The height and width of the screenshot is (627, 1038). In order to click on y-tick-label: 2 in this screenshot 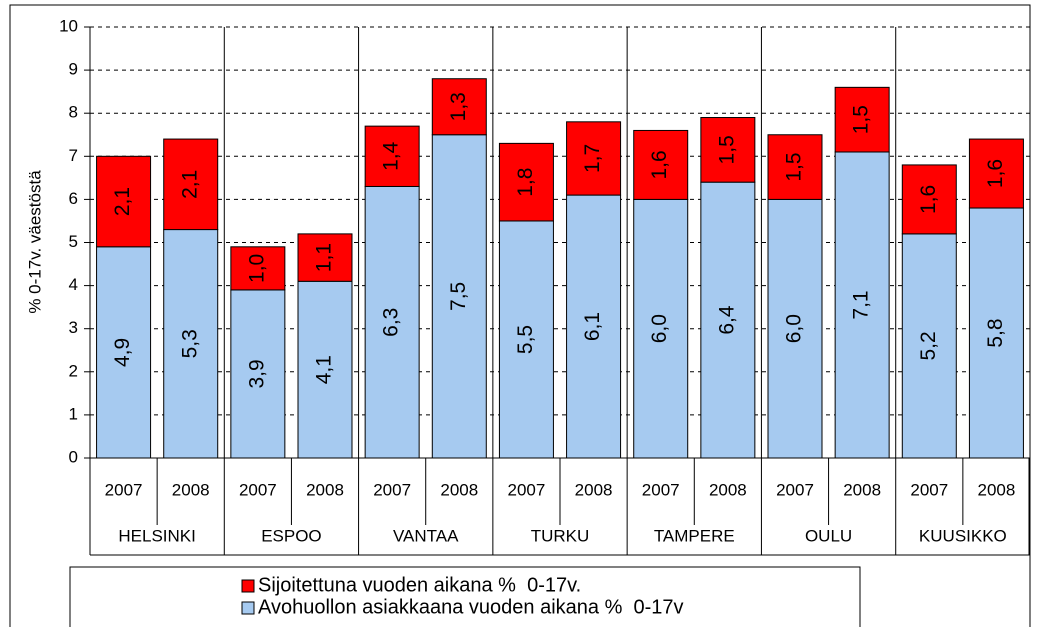, I will do `click(73, 370)`.